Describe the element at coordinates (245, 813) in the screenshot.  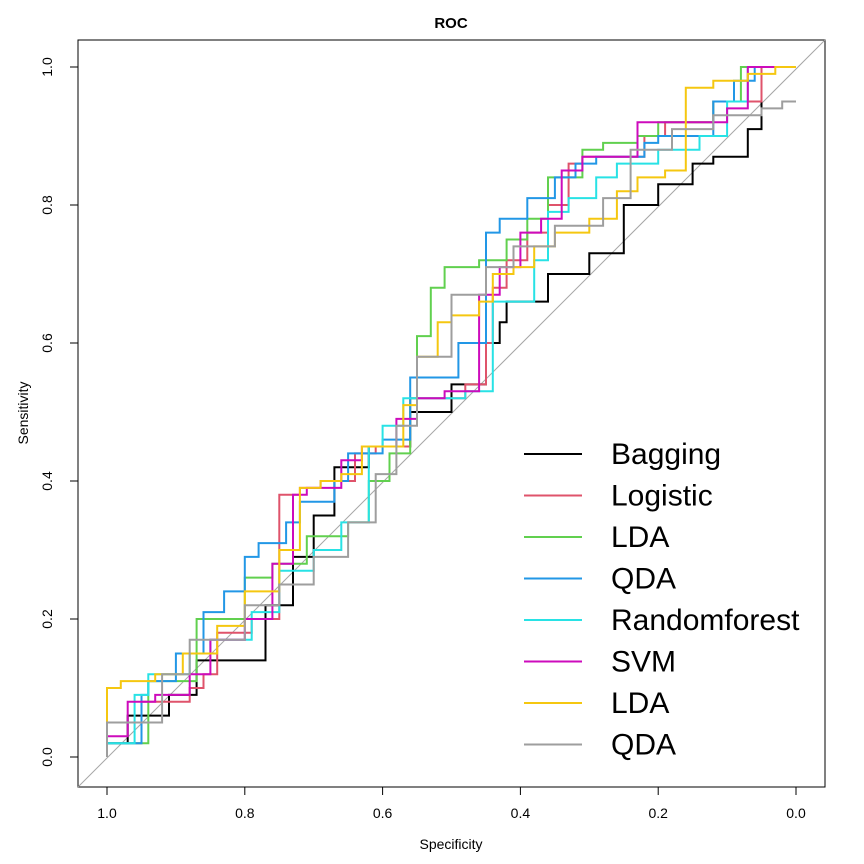
I see `x-tick-label: 0.8` at that location.